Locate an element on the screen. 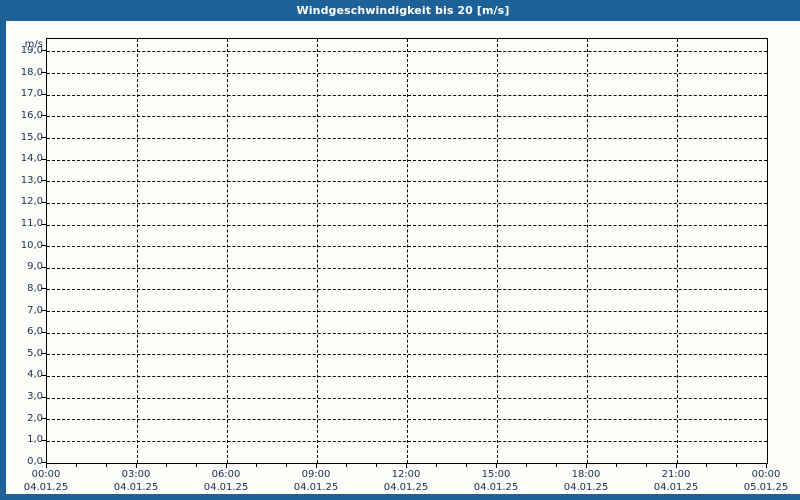  y-axis-tick-label: 6,0 is located at coordinates (35, 332).